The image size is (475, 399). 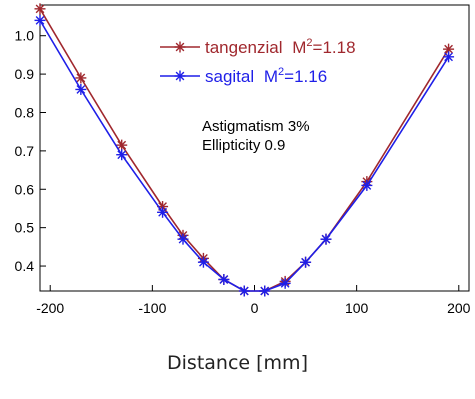 What do you see at coordinates (152, 308) in the screenshot?
I see `x-tick-label: -100` at bounding box center [152, 308].